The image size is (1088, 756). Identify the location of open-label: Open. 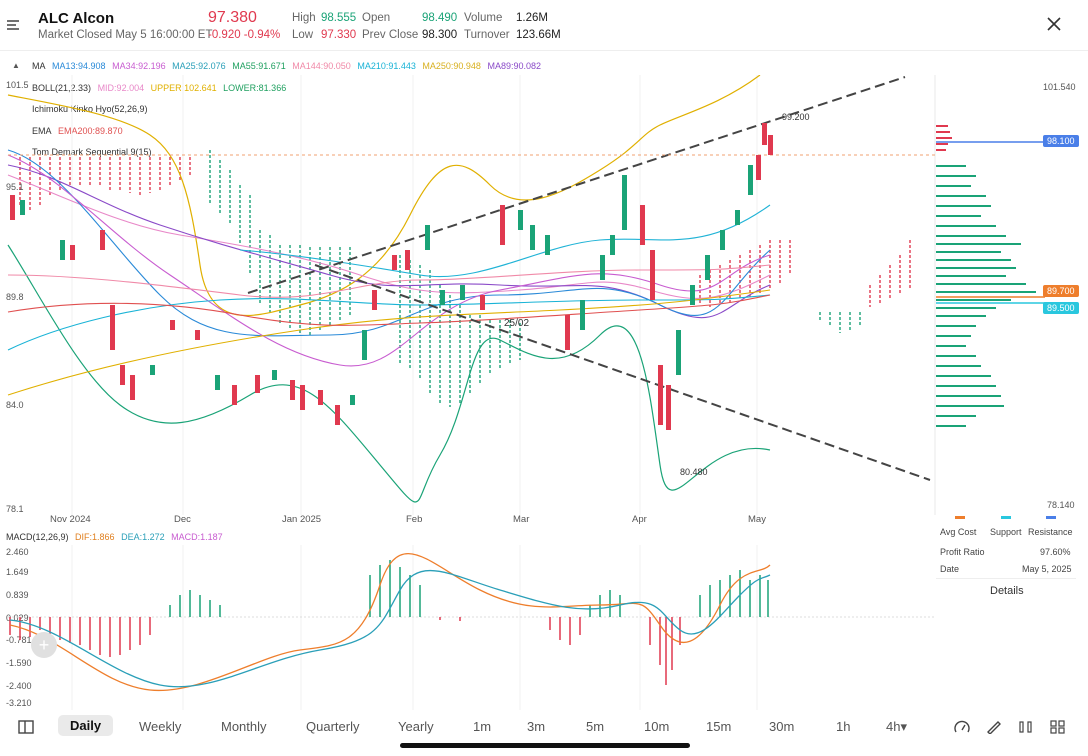
(376, 18).